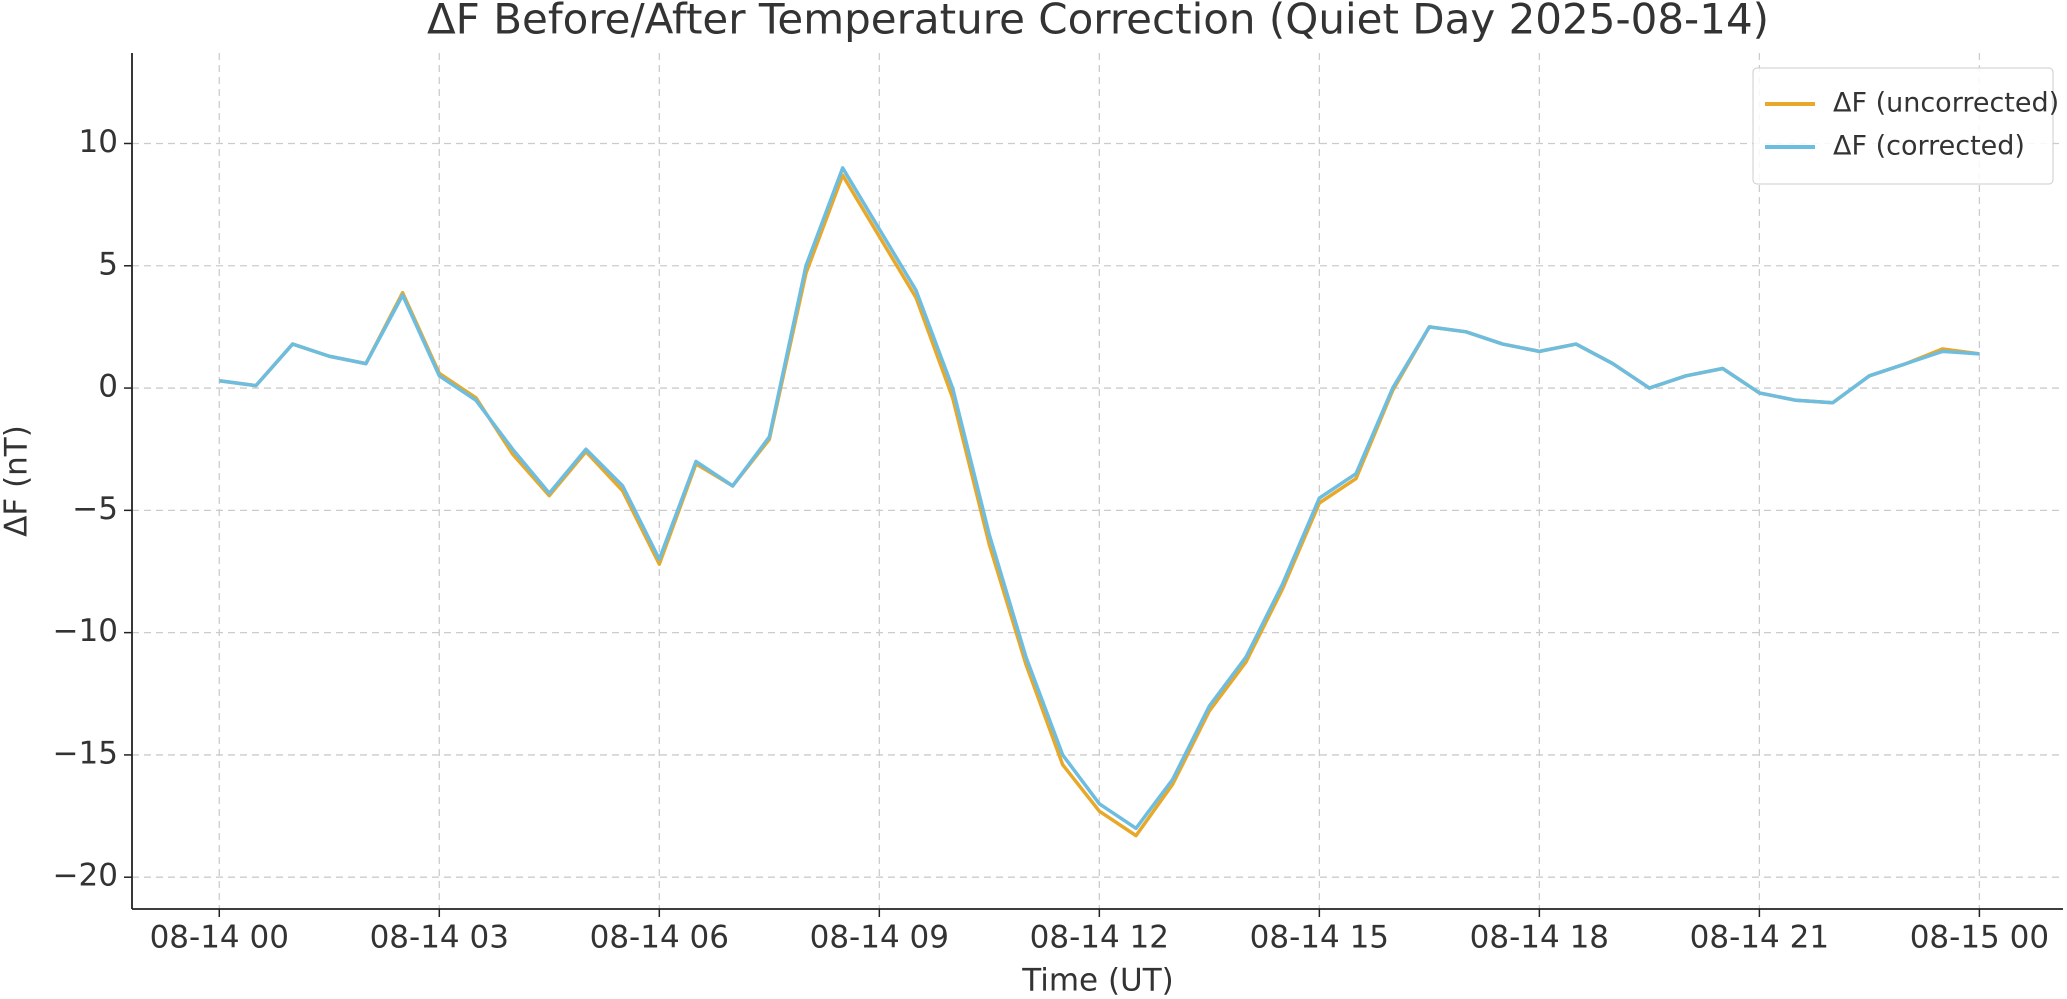 This screenshot has width=2067, height=999. What do you see at coordinates (98, 142) in the screenshot?
I see `y-tick-label: 10` at bounding box center [98, 142].